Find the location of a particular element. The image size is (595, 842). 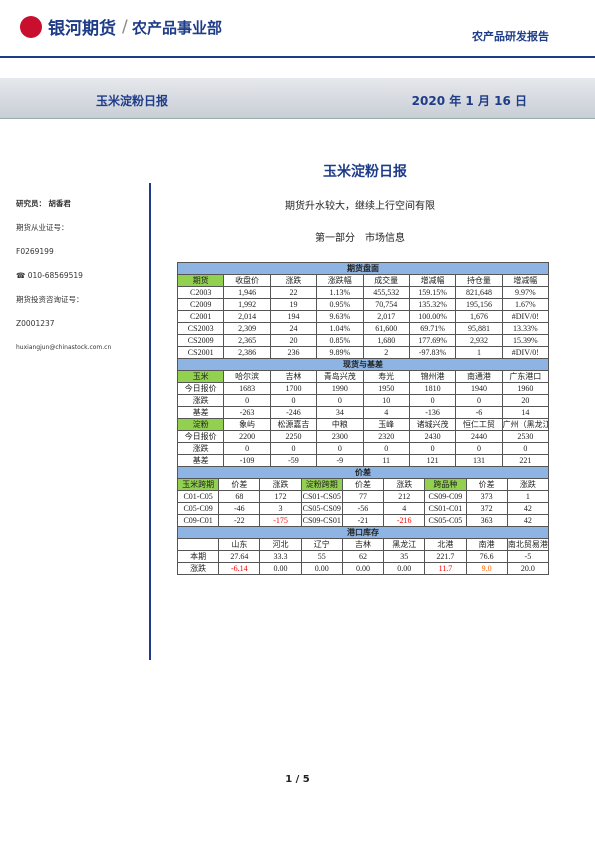

page-number: 1 / 5 is located at coordinates (297, 779).